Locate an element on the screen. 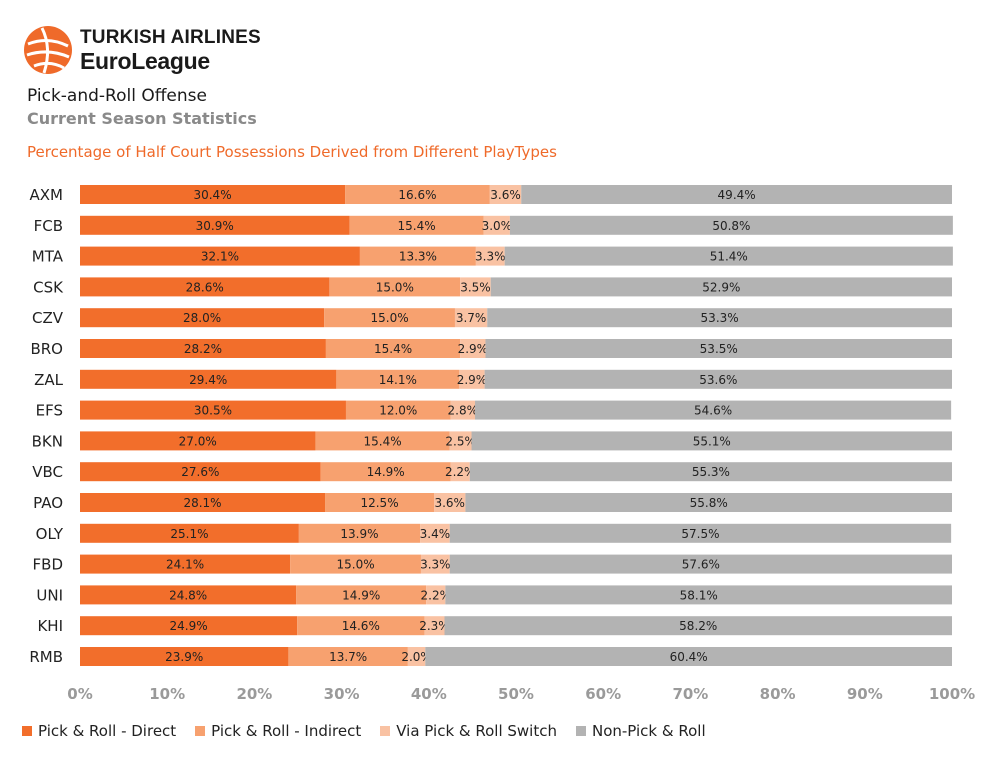 Image resolution: width=1000 pixels, height=762 pixels. data-label-direct-fcb: 30.9% is located at coordinates (215, 226).